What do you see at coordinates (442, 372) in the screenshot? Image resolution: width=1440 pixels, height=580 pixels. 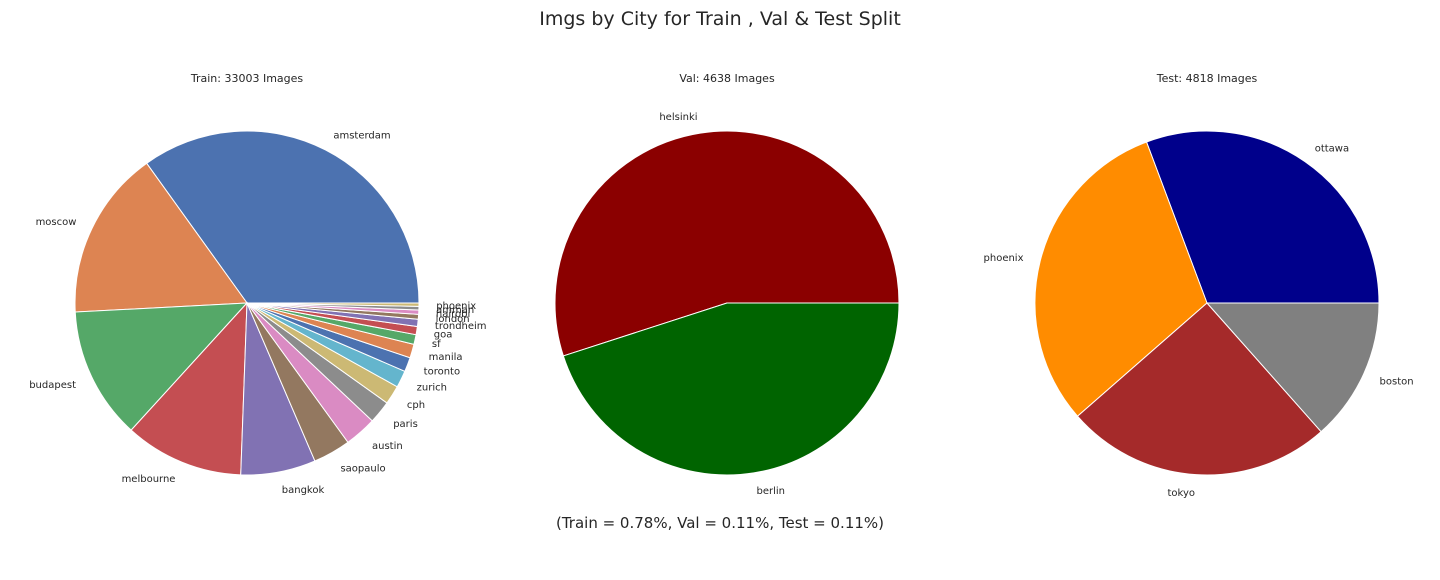 I see `slice-label-toronto: toronto` at bounding box center [442, 372].